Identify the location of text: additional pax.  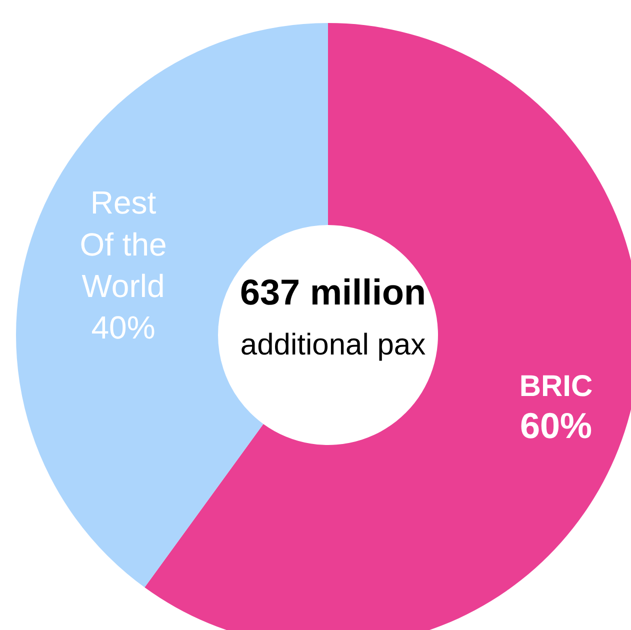
(333, 345).